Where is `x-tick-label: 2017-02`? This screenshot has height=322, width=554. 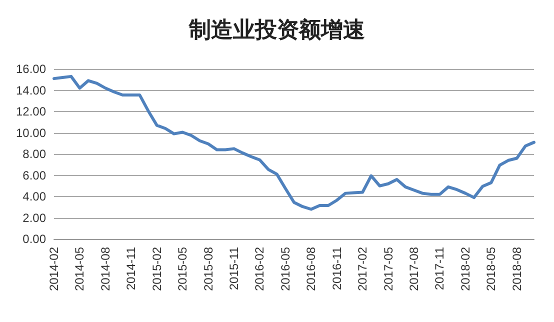 x-tick-label: 2017-02 is located at coordinates (363, 269).